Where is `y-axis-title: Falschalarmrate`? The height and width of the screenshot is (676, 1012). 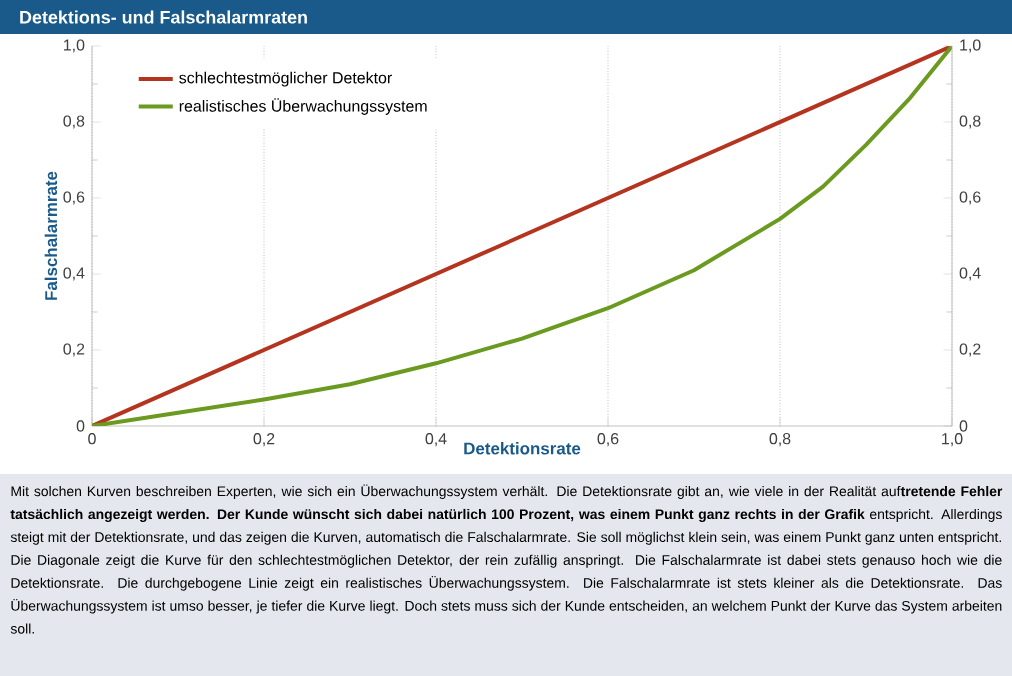 y-axis-title: Falschalarmrate is located at coordinates (51, 235).